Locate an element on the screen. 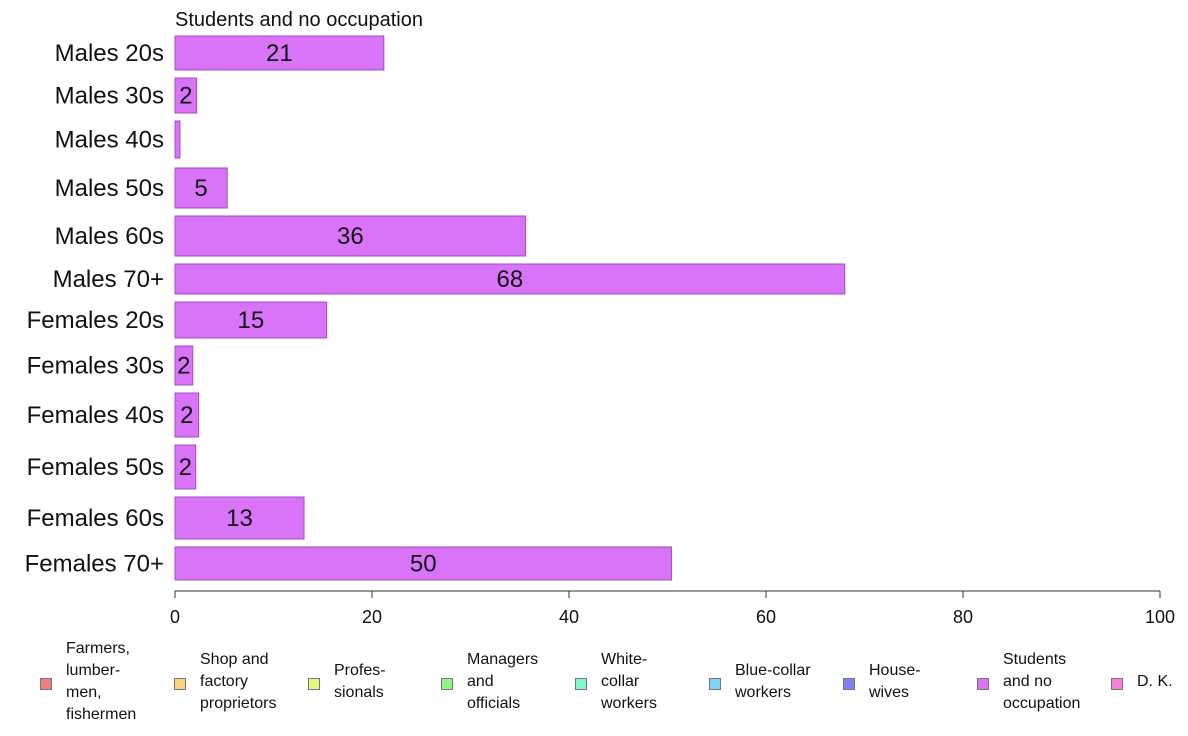 The width and height of the screenshot is (1188, 736). bar-females-60s is located at coordinates (239, 518).